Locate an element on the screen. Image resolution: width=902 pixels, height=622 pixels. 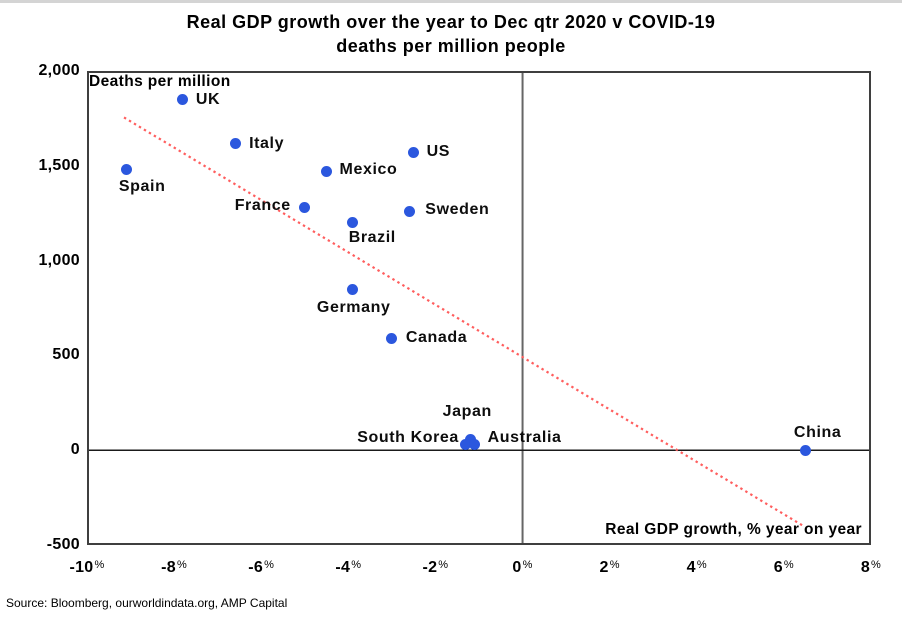
point-label-uk: UK is located at coordinates (208, 100).